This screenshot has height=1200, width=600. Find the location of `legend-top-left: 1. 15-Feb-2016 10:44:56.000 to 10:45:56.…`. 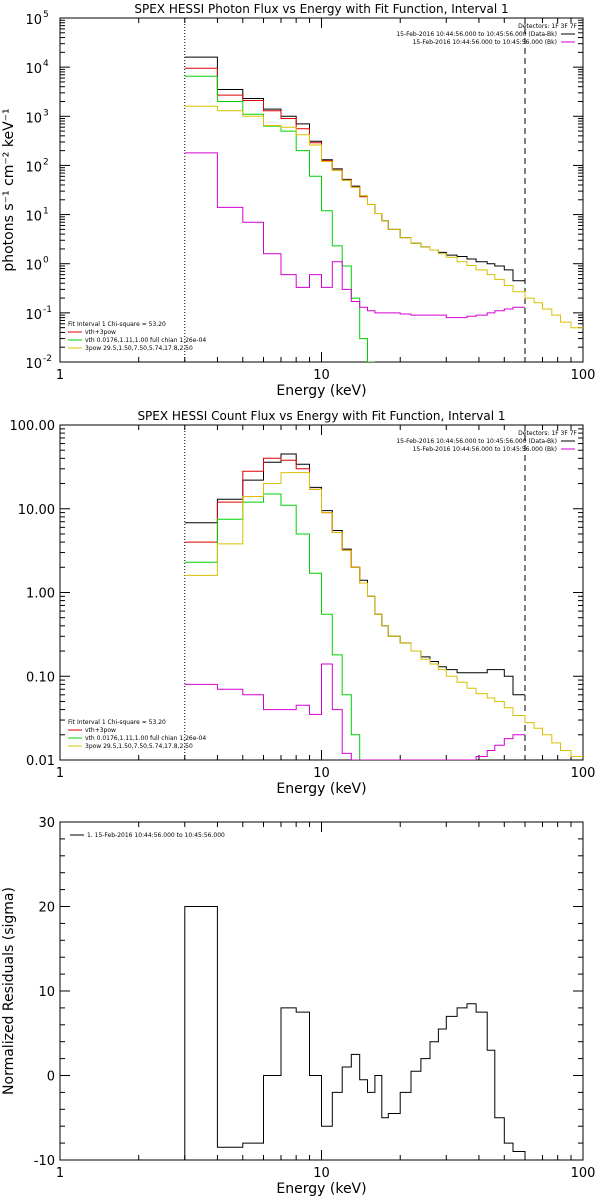

legend-top-left: 1. 15-Feb-2016 10:44:56.000 to 10:45:56.… is located at coordinates (147, 835).